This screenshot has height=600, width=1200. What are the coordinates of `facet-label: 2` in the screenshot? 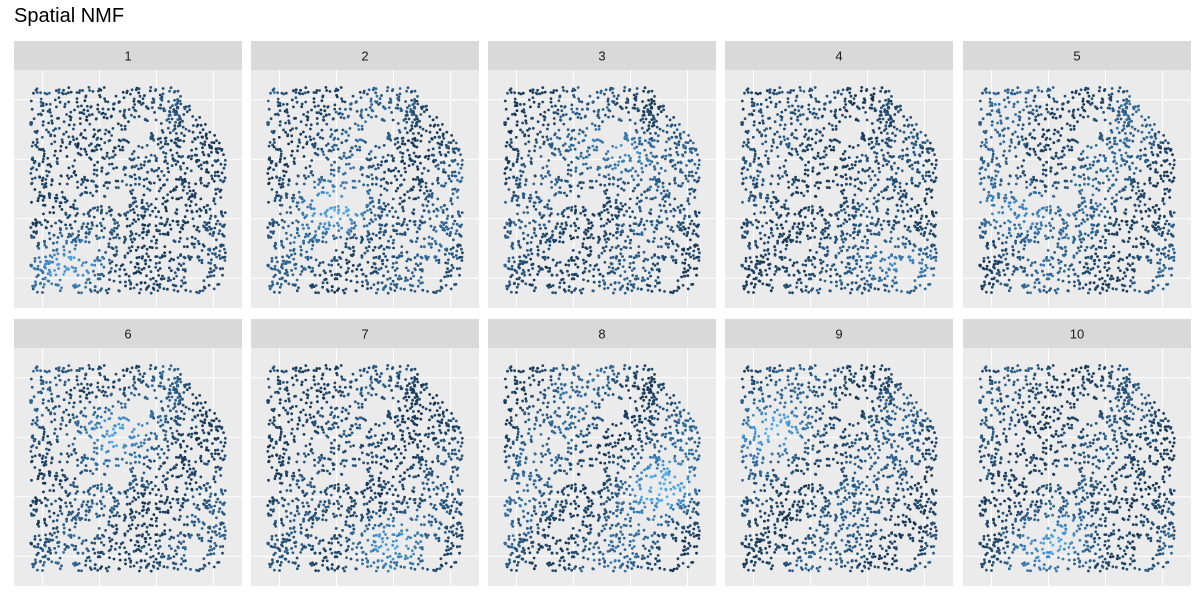 It's located at (364, 56).